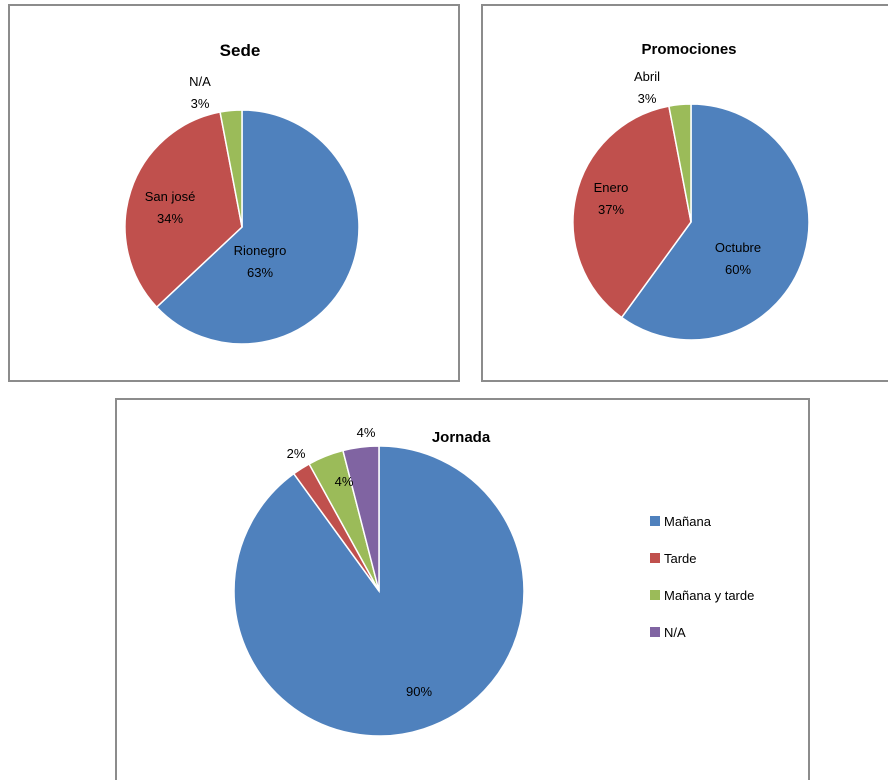 The image size is (888, 782). Describe the element at coordinates (688, 521) in the screenshot. I see `legend-label-manana: Mañana` at that location.